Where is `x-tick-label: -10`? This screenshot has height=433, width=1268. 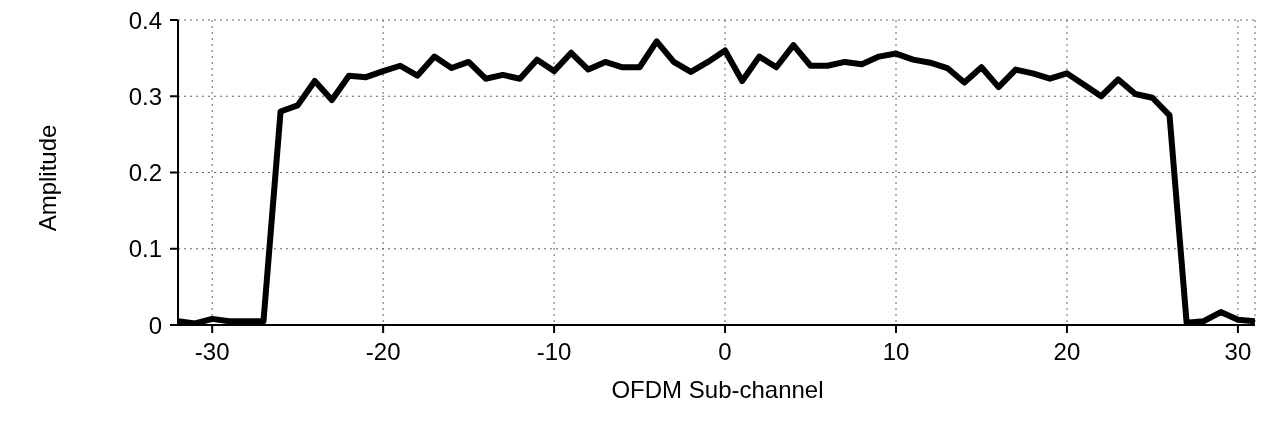 x-tick-label: -10 is located at coordinates (554, 352).